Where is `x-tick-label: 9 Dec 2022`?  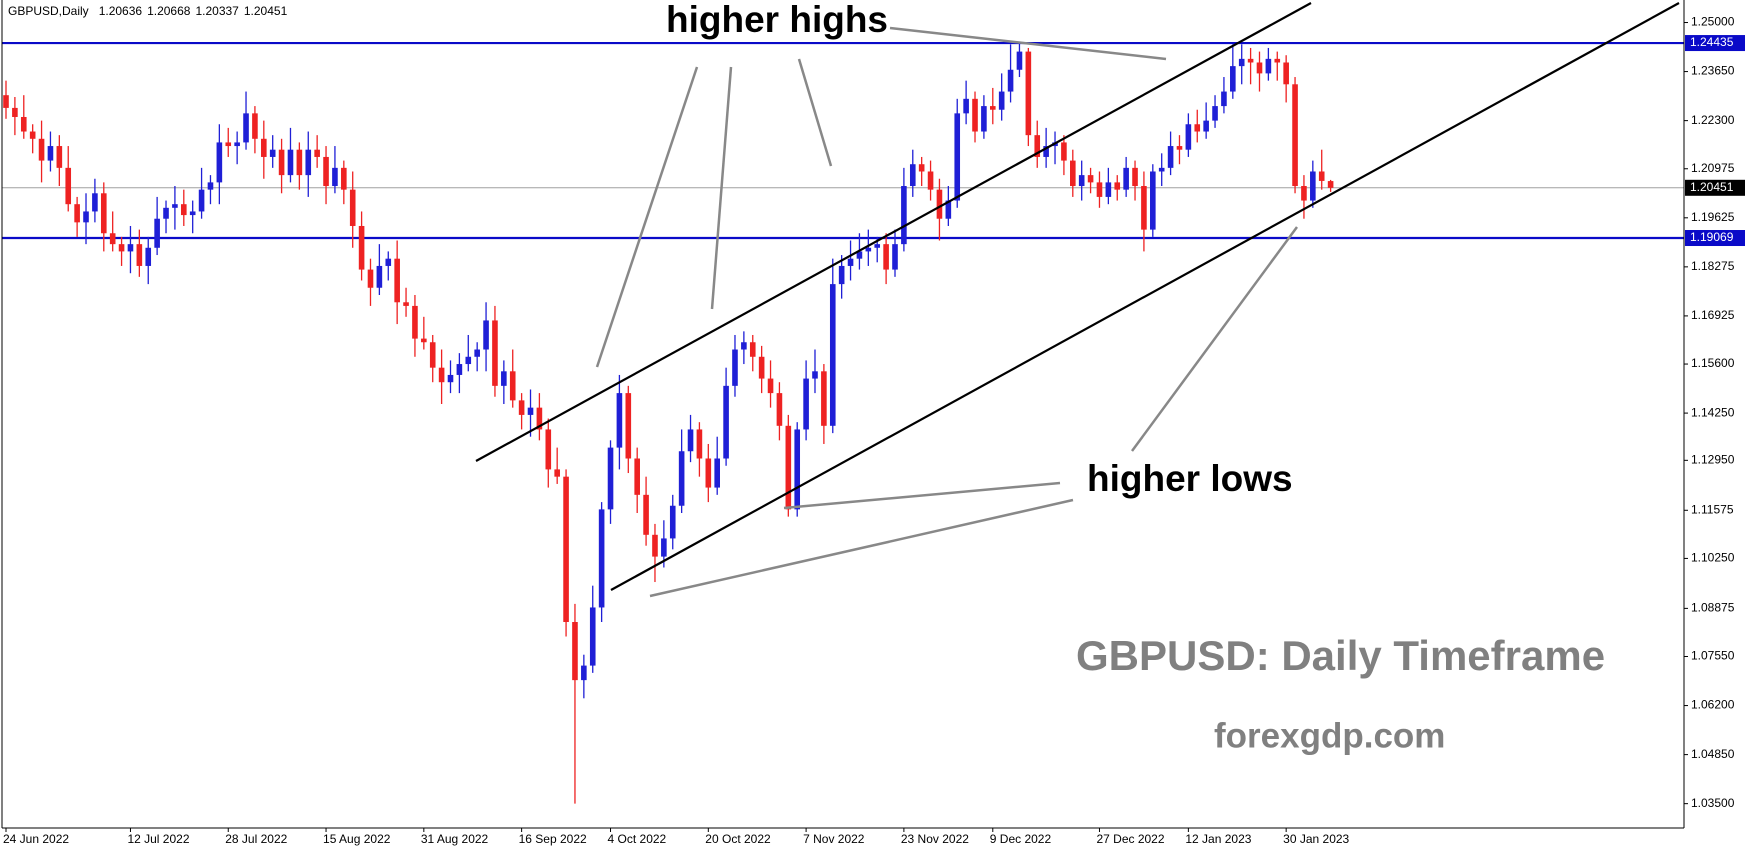
x-tick-label: 9 Dec 2022 is located at coordinates (1021, 839).